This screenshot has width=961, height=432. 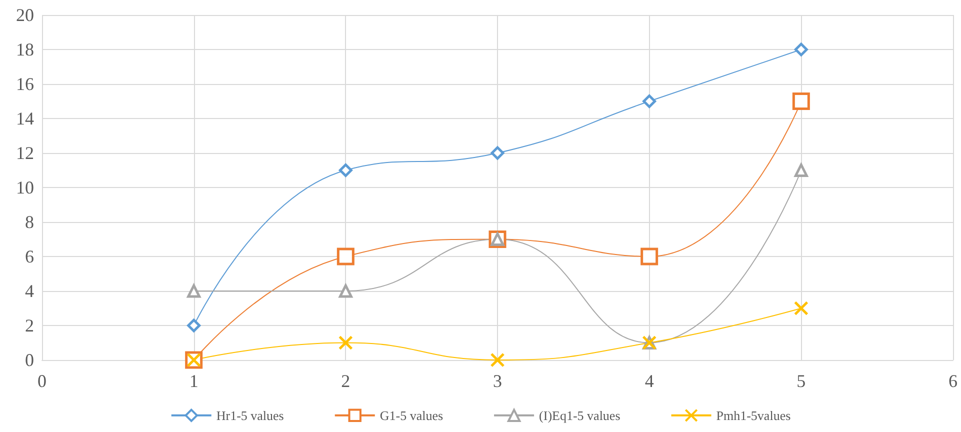 I want to click on y-tick-label: 4, so click(x=29, y=291).